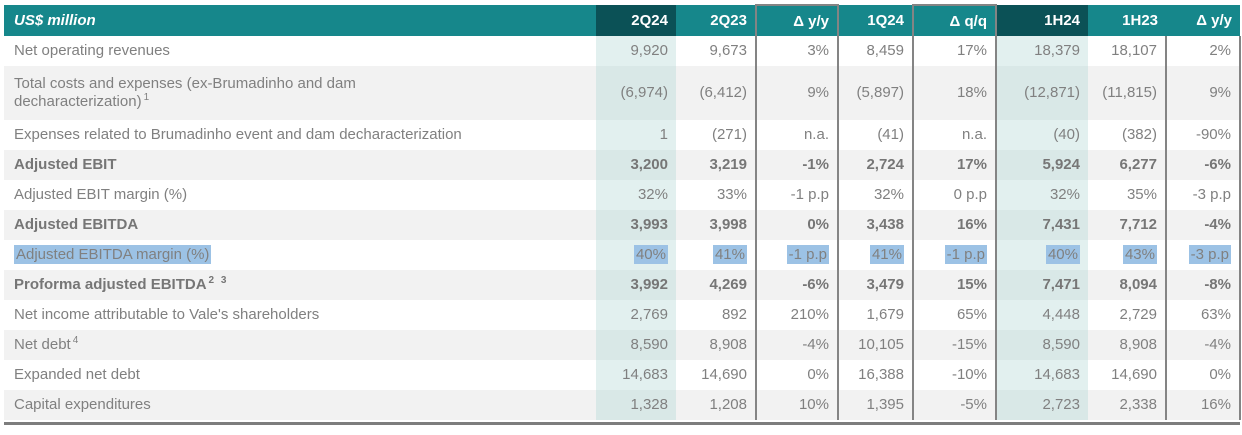 This screenshot has width=1242, height=435. What do you see at coordinates (1138, 314) in the screenshot?
I see `cell-1h23: 2,729` at bounding box center [1138, 314].